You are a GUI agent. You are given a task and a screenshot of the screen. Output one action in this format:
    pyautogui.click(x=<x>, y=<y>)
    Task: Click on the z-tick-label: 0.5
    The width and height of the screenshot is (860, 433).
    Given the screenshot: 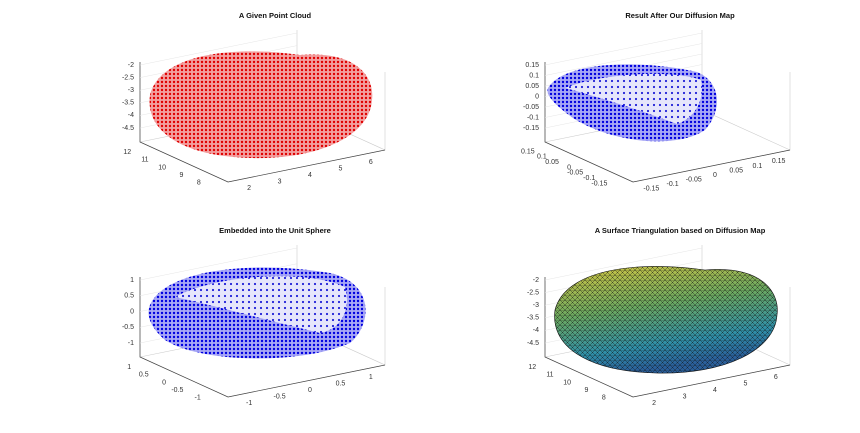 What is the action you would take?
    pyautogui.click(x=129, y=296)
    